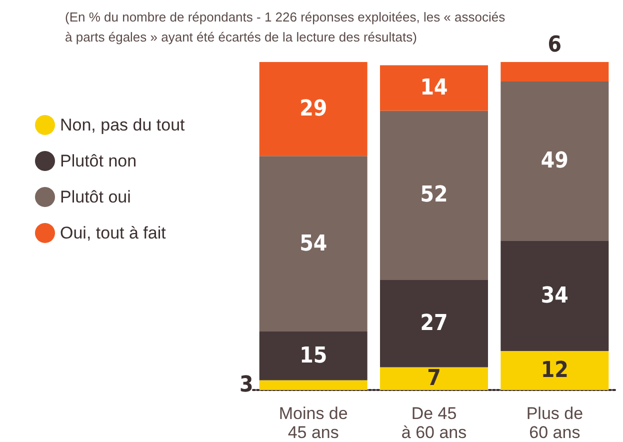  Describe the element at coordinates (555, 423) in the screenshot. I see `x-tick-label: Plus de 60 ans` at that location.